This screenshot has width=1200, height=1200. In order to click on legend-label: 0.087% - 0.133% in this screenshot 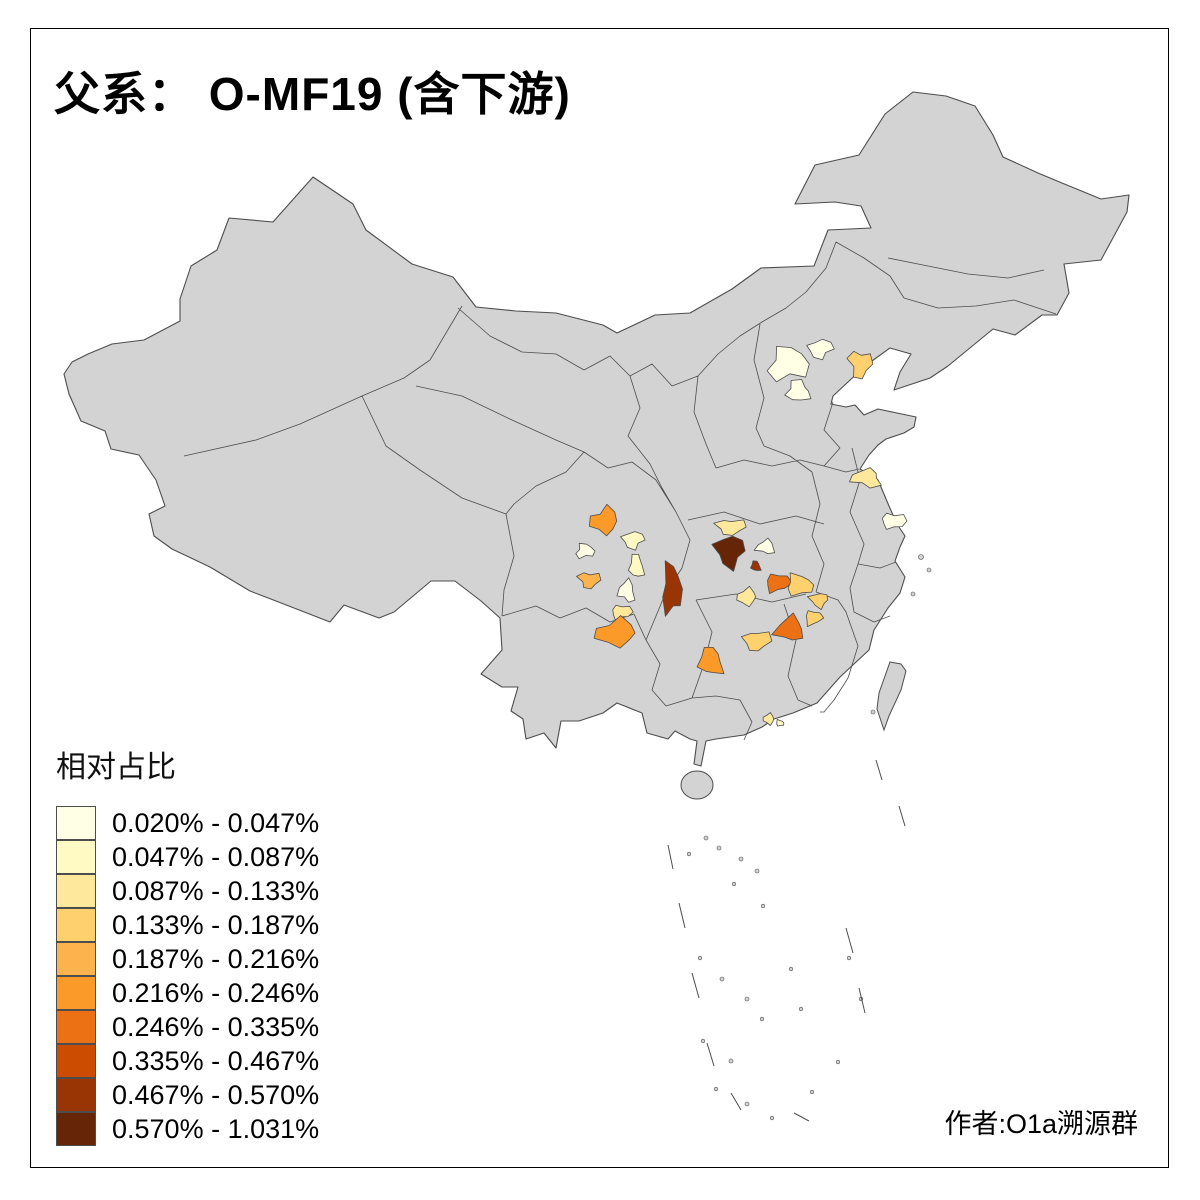, I will do `click(216, 890)`.